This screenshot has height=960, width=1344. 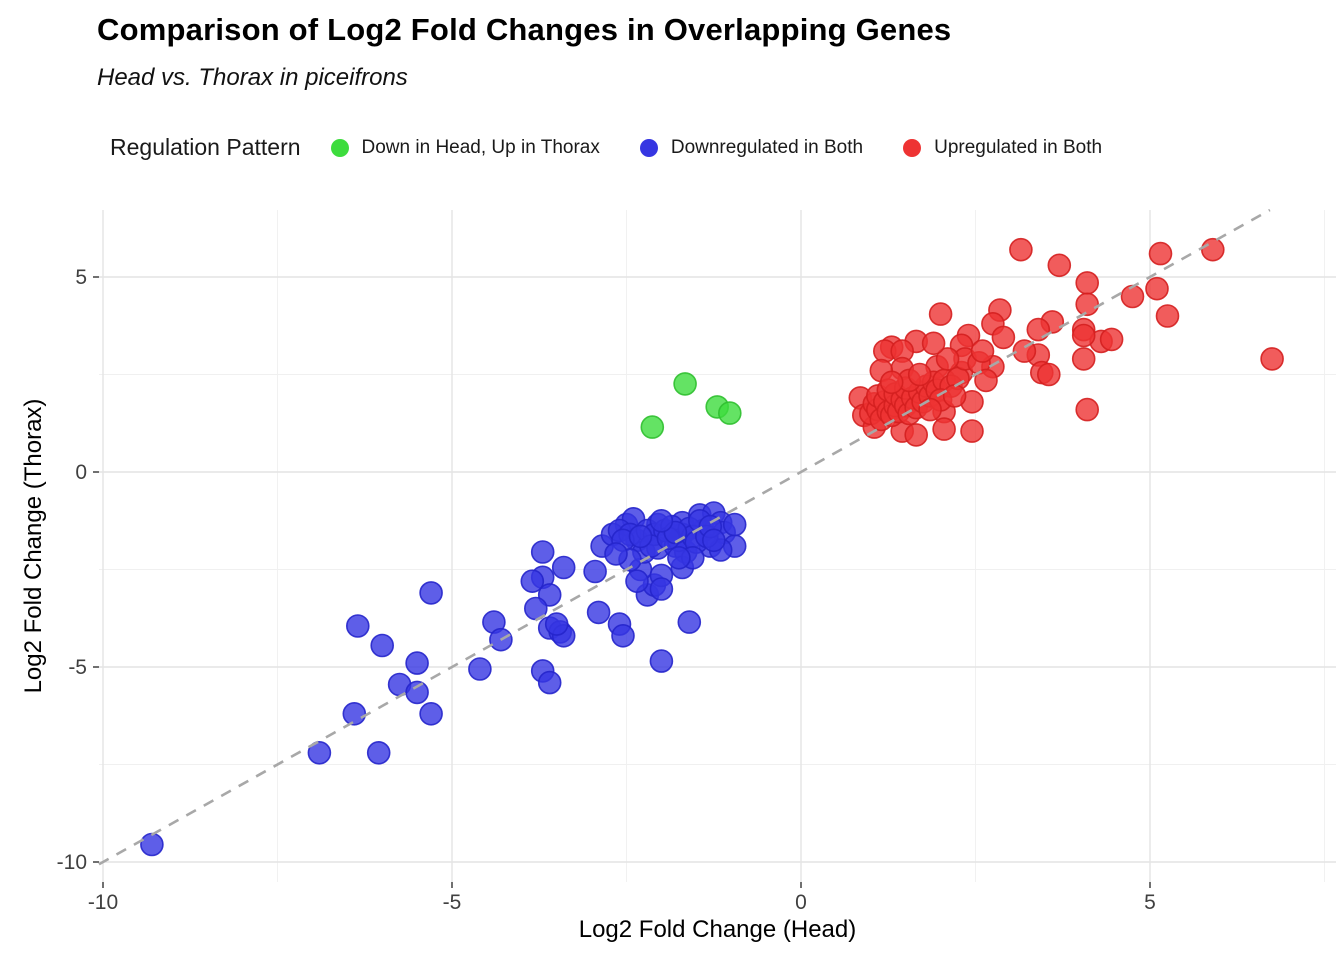 What do you see at coordinates (33, 546) in the screenshot?
I see `y-axis-title: Log2 Fold Change (Thorax)` at bounding box center [33, 546].